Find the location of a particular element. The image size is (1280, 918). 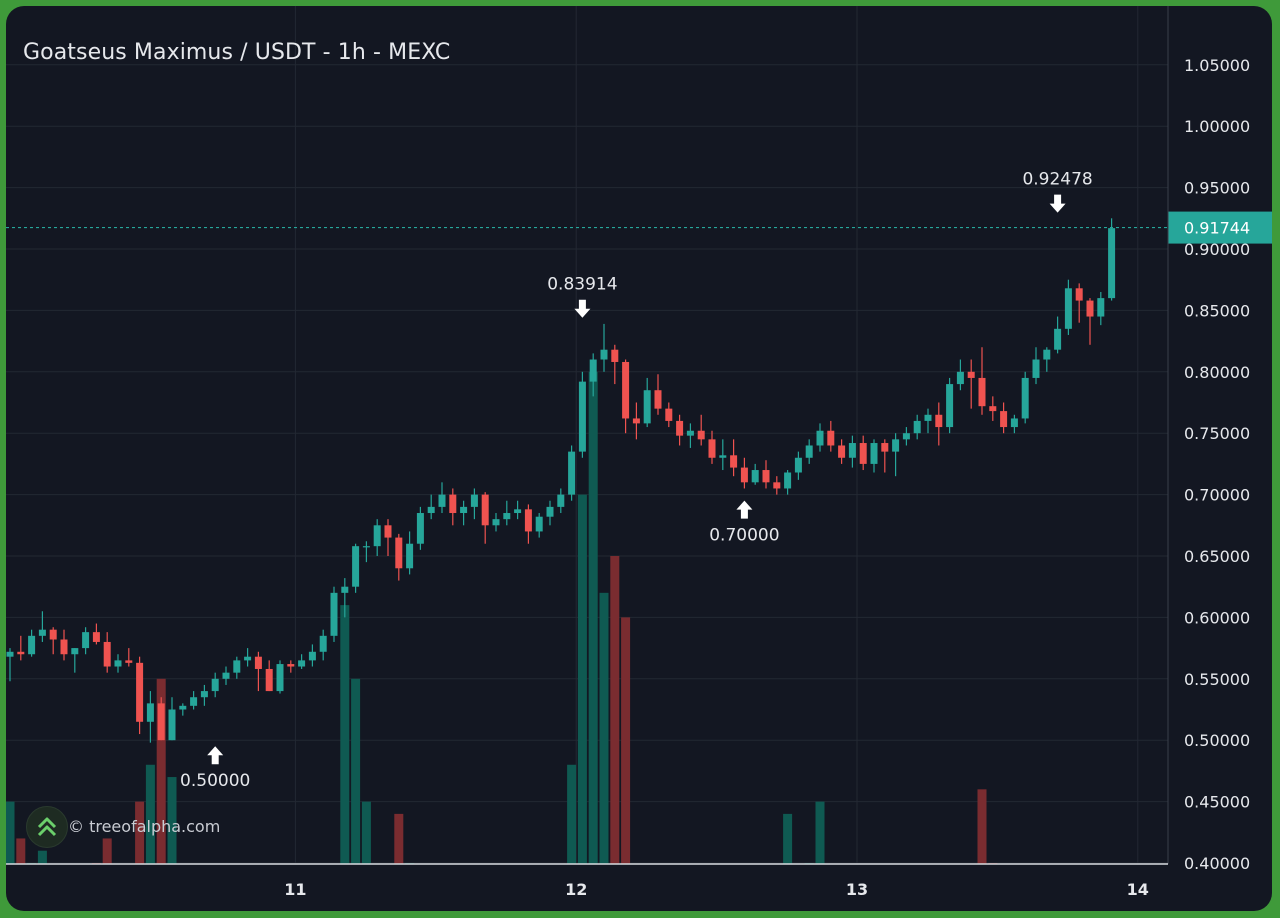

arrow-up-icon is located at coordinates (215, 755).